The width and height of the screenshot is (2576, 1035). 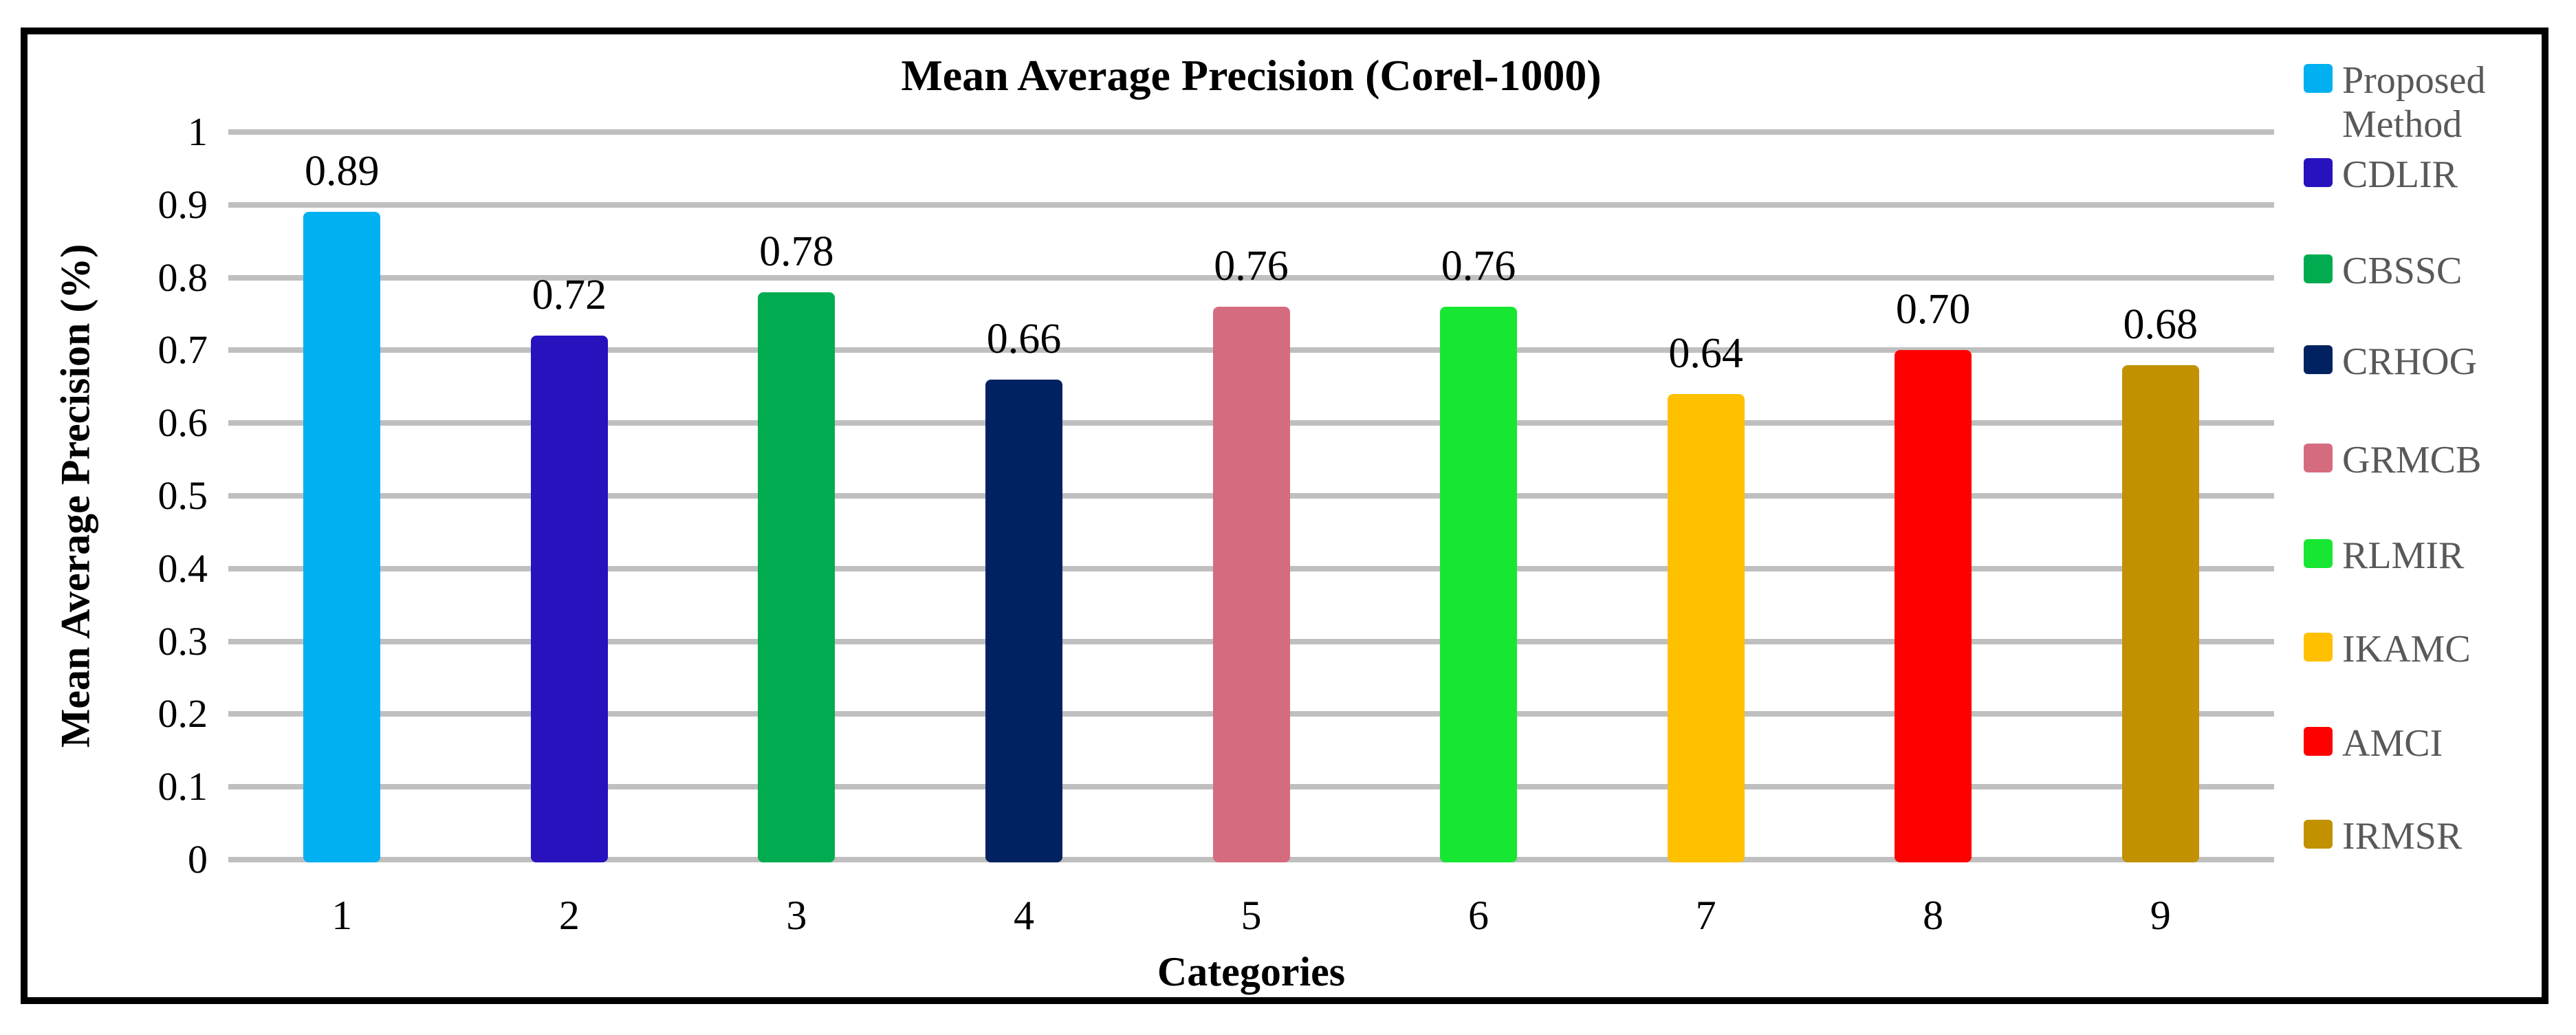 What do you see at coordinates (1251, 971) in the screenshot?
I see `x-axis-title: Categories` at bounding box center [1251, 971].